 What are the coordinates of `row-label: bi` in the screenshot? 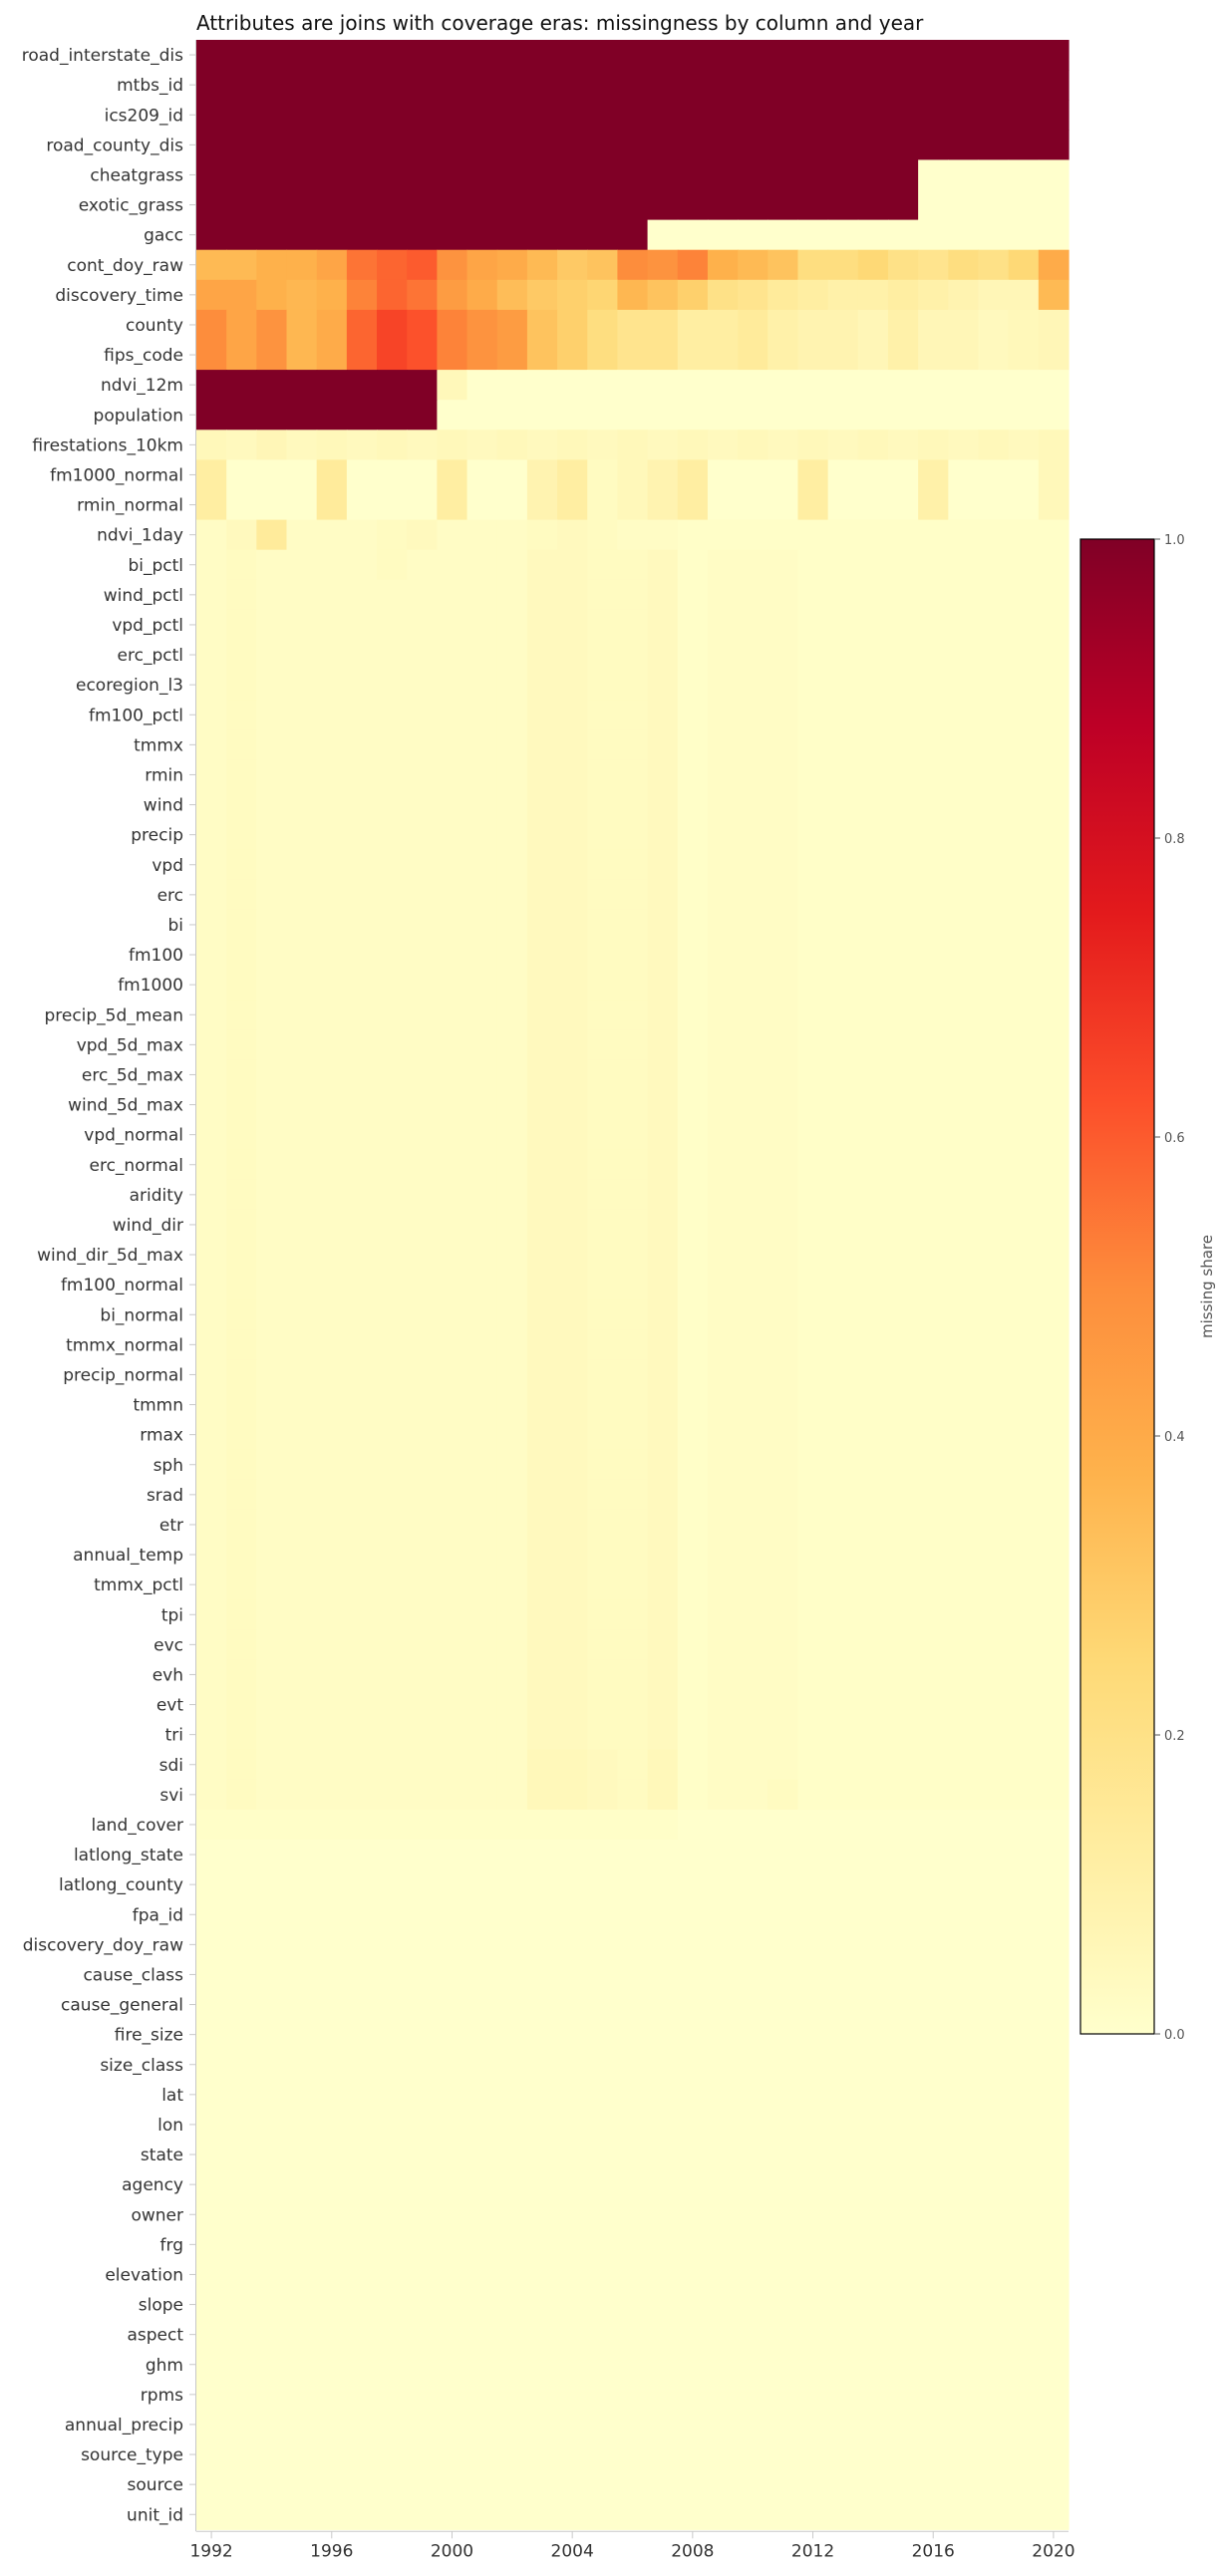 It's located at (175, 926).